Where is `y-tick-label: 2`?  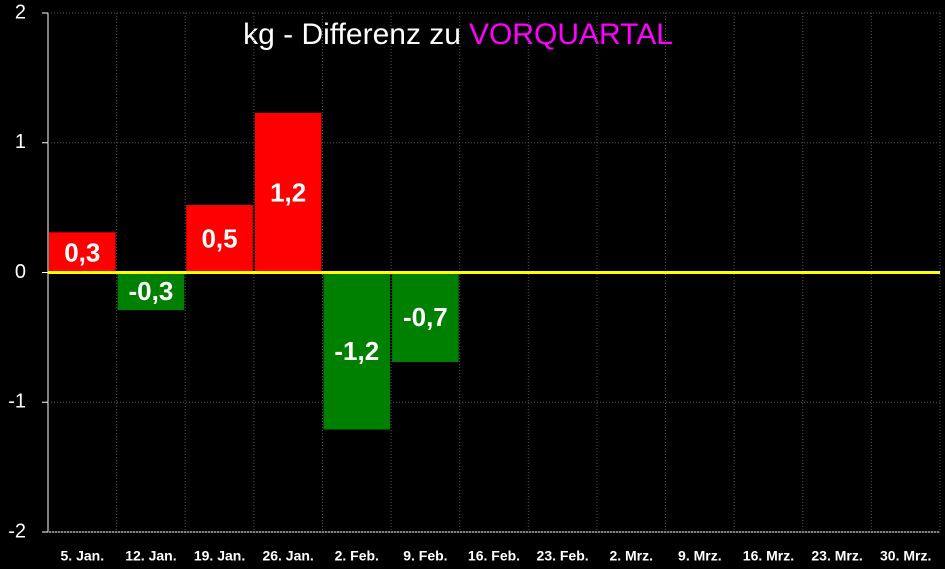 y-tick-label: 2 is located at coordinates (20, 12).